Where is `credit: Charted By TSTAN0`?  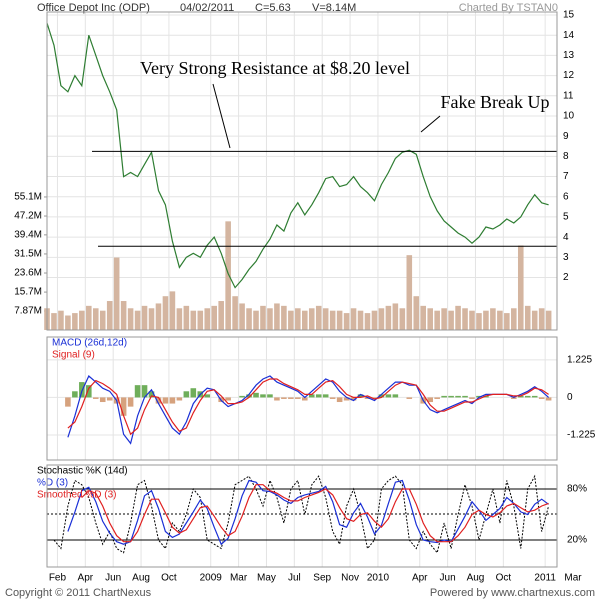
credit: Charted By TSTAN0 is located at coordinates (508, 8).